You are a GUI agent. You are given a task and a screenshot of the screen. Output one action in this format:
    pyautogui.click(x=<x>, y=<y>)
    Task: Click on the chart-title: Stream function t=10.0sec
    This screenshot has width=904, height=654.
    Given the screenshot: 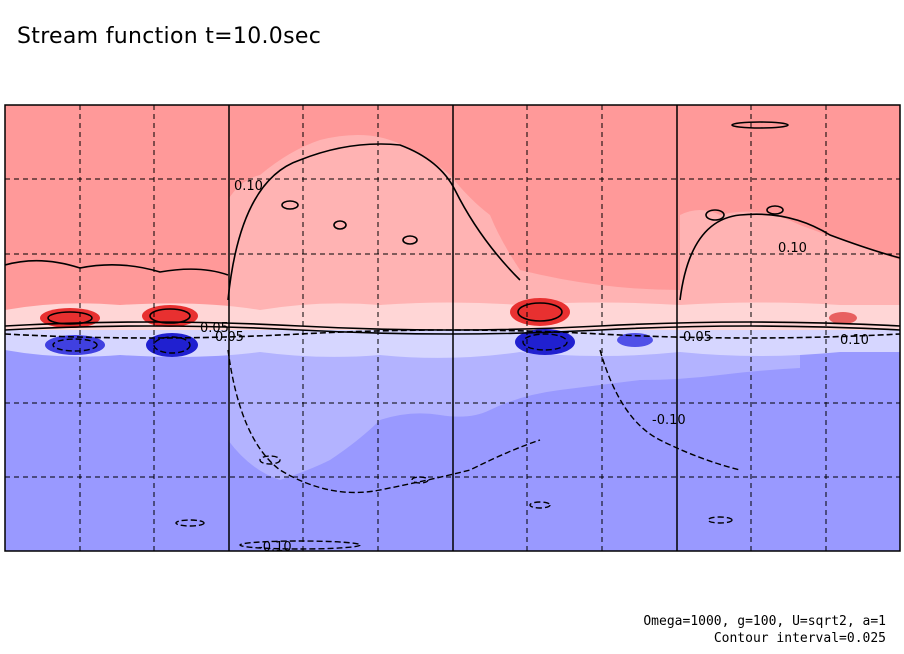 What is the action you would take?
    pyautogui.click(x=169, y=36)
    